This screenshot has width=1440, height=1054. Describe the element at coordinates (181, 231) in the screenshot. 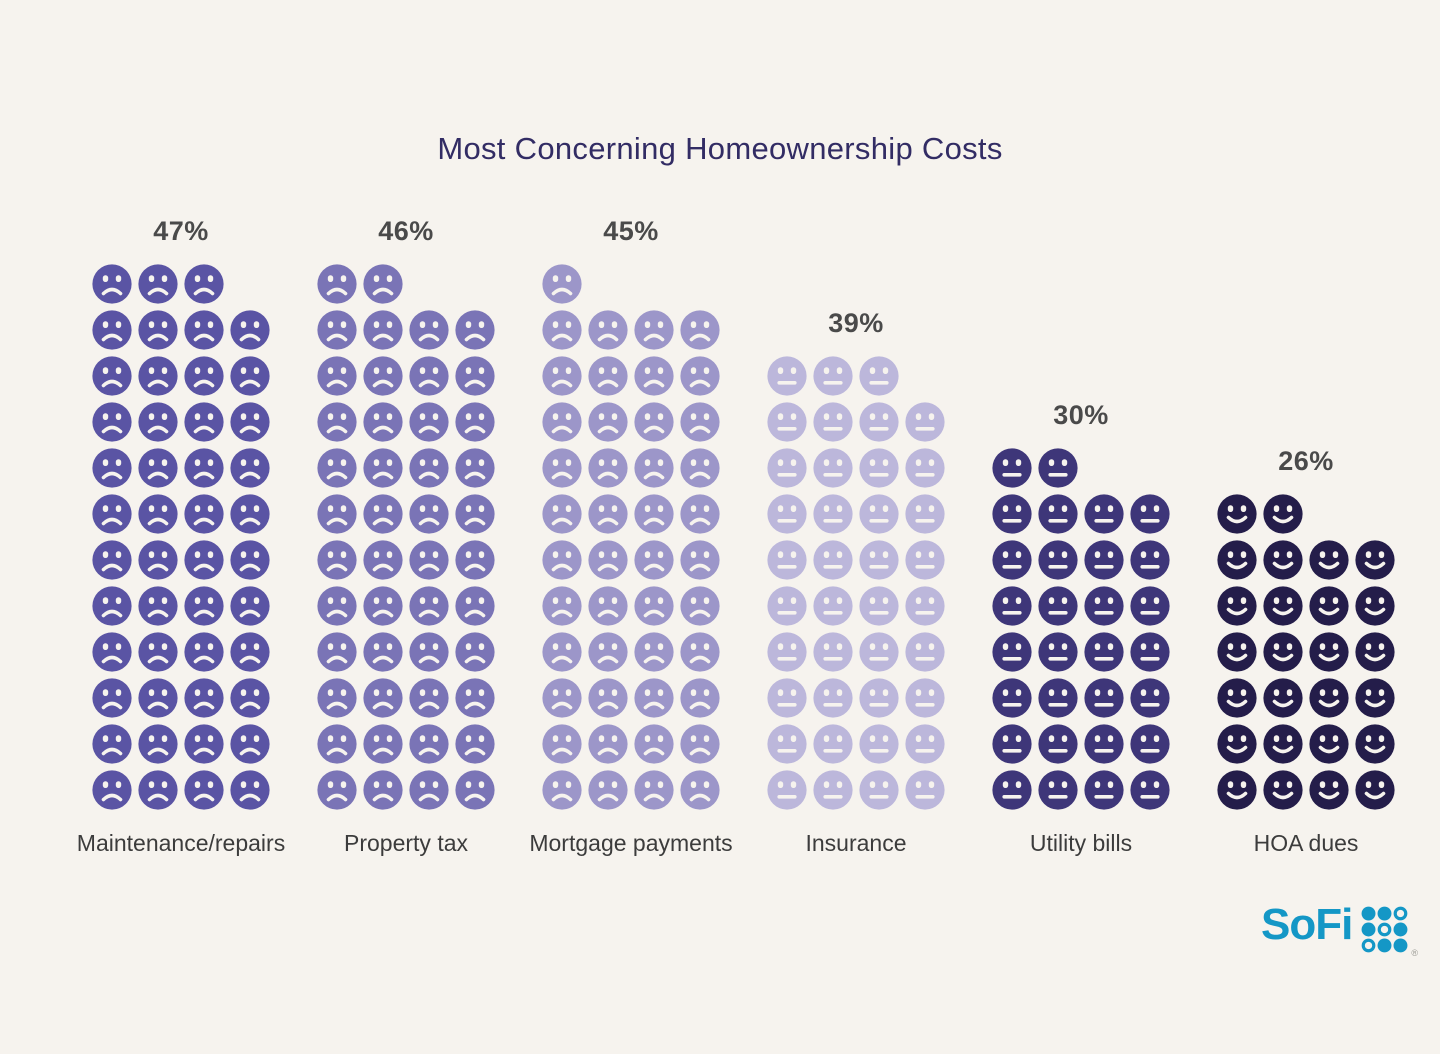

I see `percent-label: 47%` at that location.